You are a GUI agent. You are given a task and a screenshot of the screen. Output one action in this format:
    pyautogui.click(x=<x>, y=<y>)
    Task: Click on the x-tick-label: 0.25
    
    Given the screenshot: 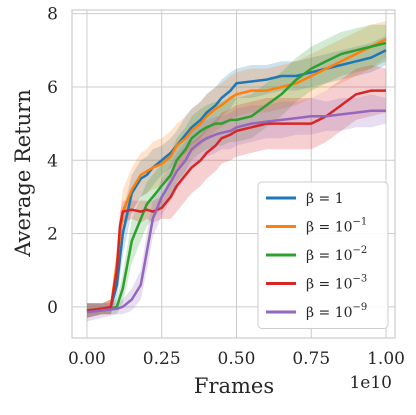 What is the action you would take?
    pyautogui.click(x=162, y=359)
    